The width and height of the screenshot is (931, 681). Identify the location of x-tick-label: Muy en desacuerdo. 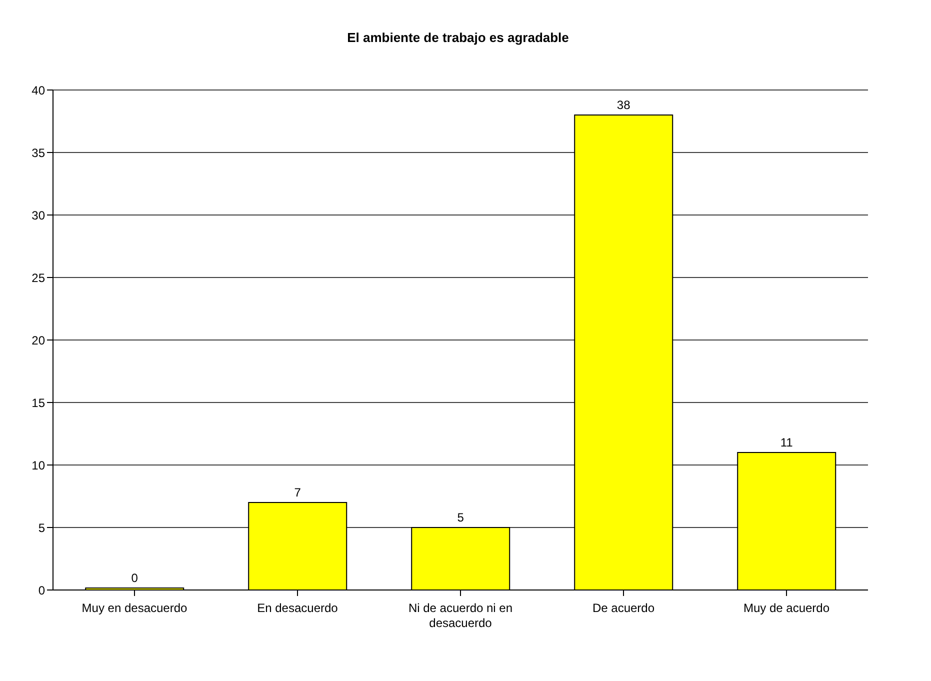
(135, 608).